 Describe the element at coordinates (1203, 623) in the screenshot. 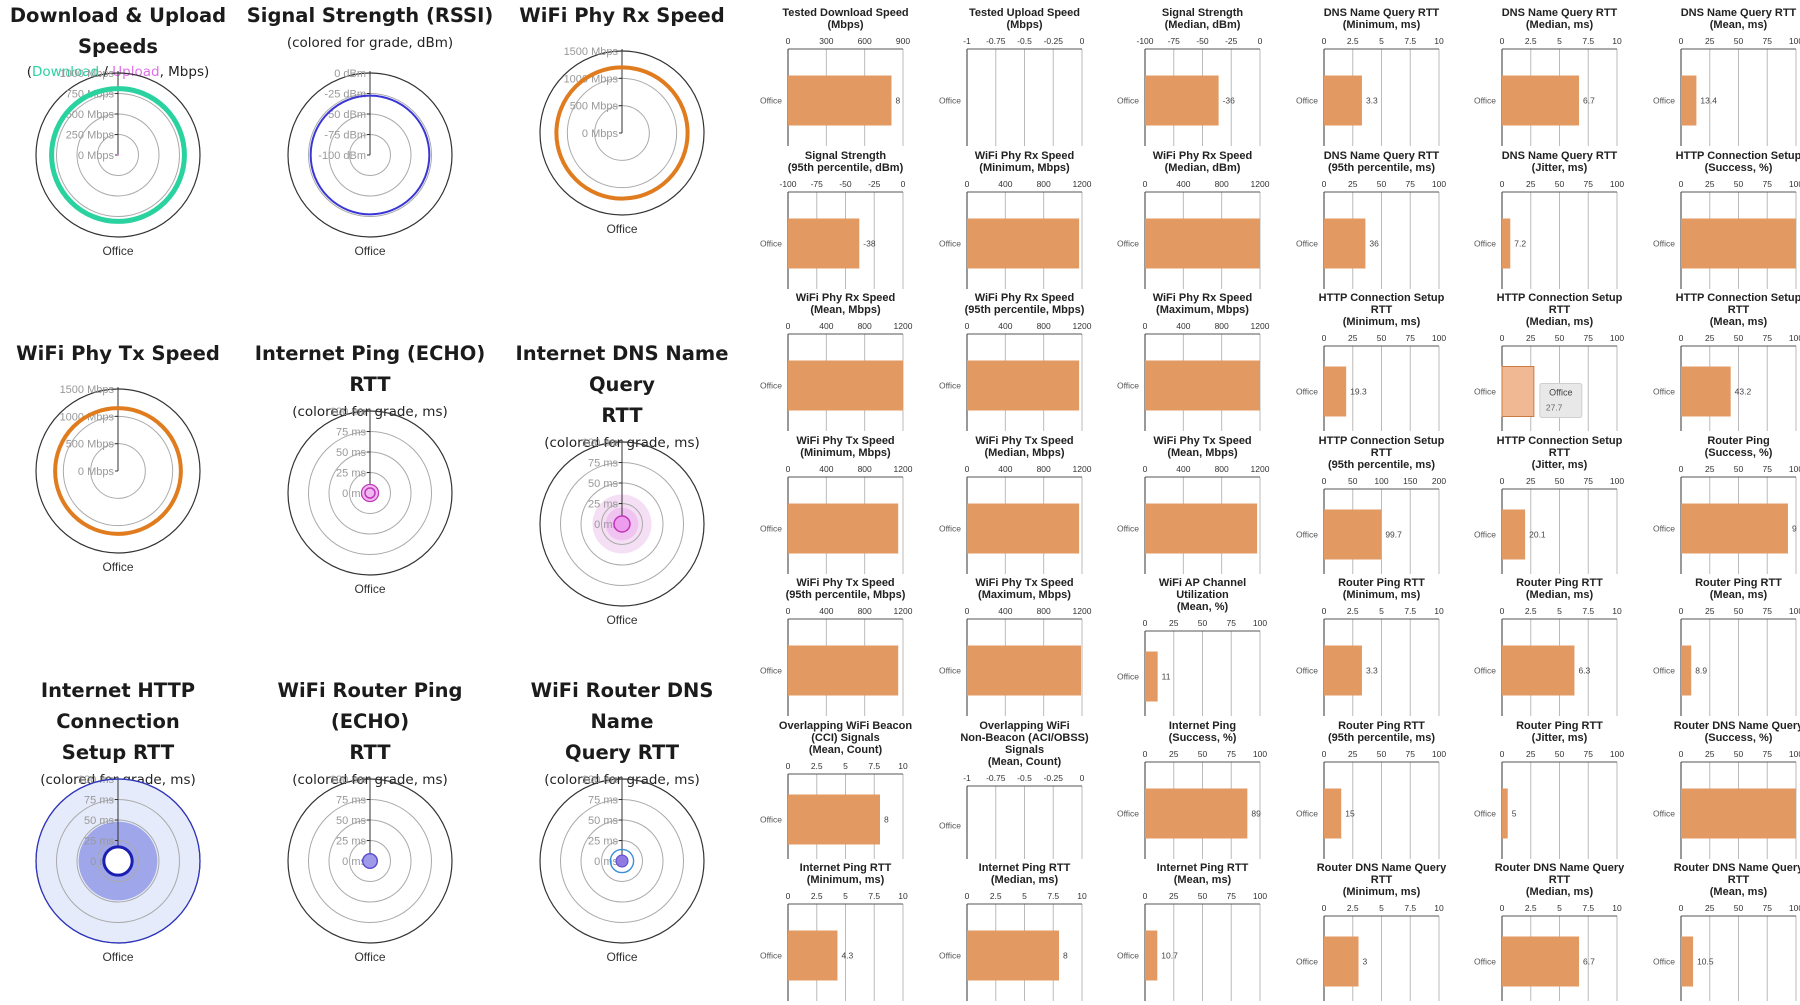

I see `bar-tick-label: 50` at that location.